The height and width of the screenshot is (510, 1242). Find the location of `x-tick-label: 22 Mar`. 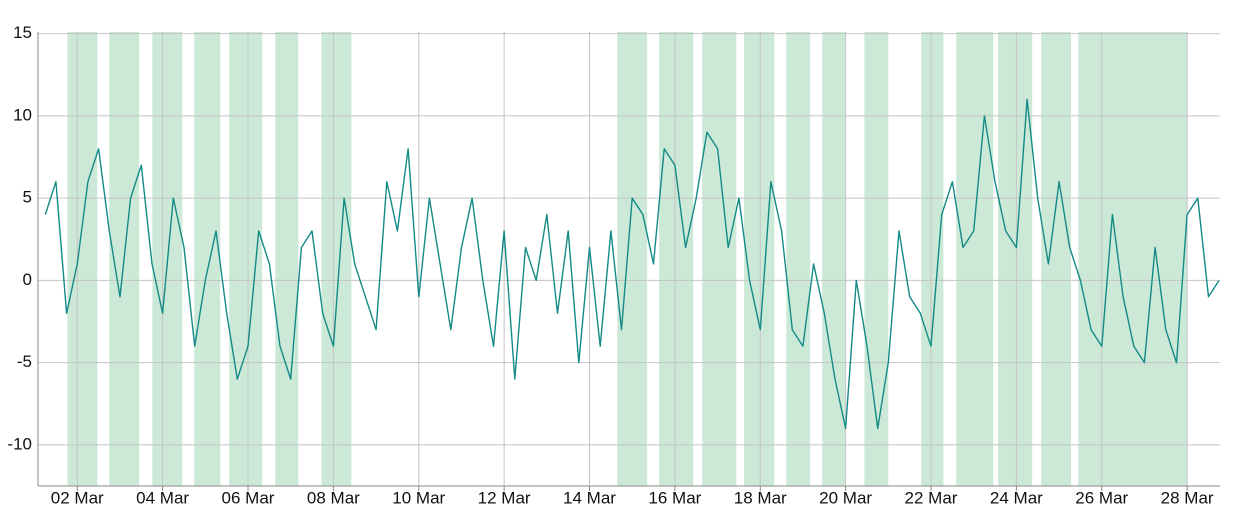

x-tick-label: 22 Mar is located at coordinates (931, 497).